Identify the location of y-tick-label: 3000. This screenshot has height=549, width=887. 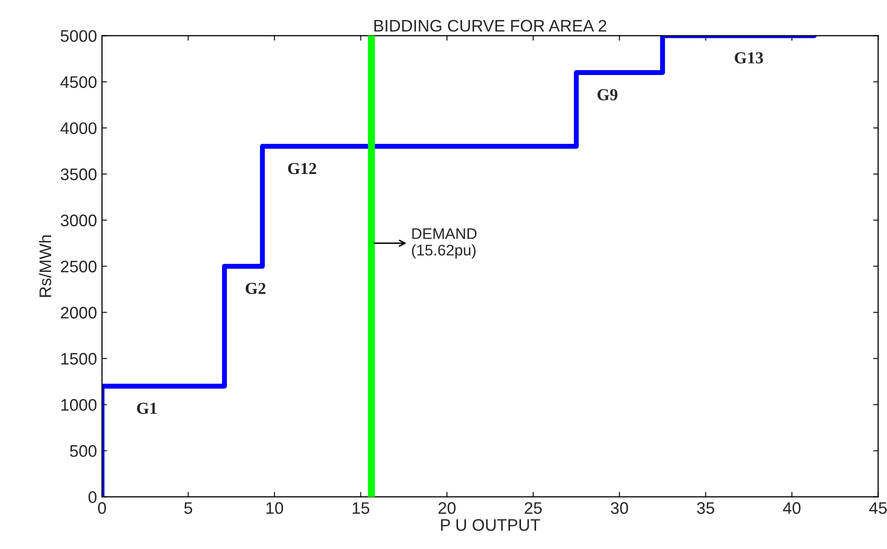
(78, 220).